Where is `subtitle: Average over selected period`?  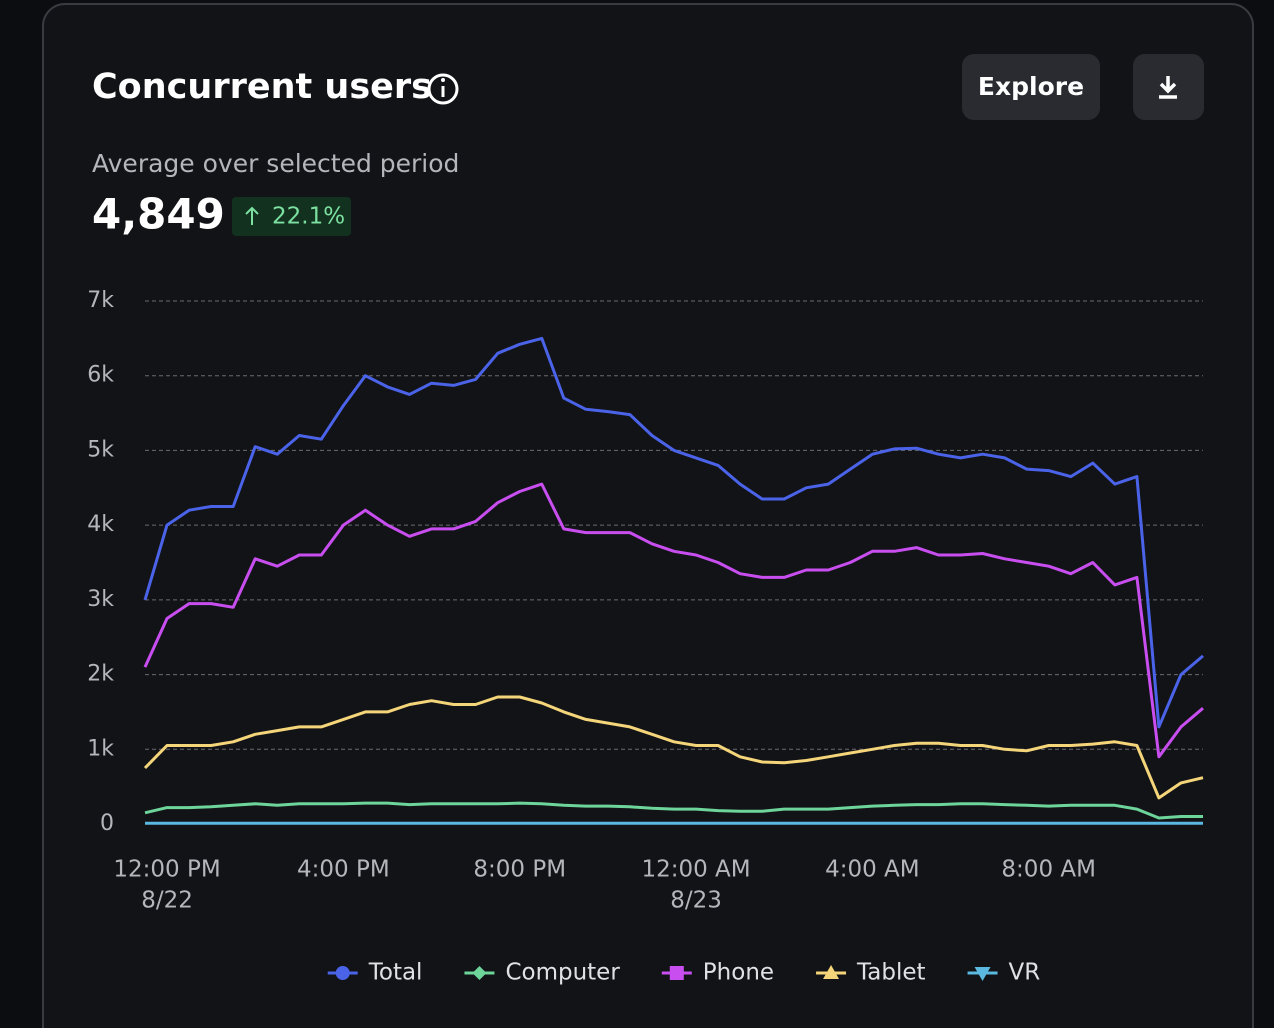
subtitle: Average over selected period is located at coordinates (275, 163).